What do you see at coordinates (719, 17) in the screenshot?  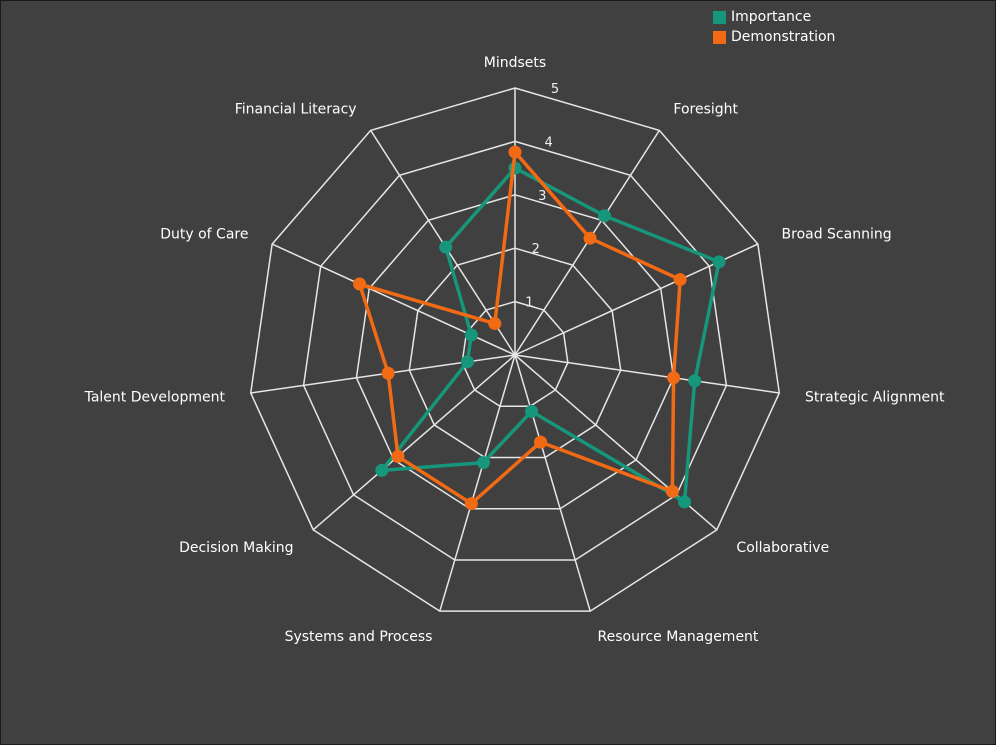 I see `legend-swatch-importance` at bounding box center [719, 17].